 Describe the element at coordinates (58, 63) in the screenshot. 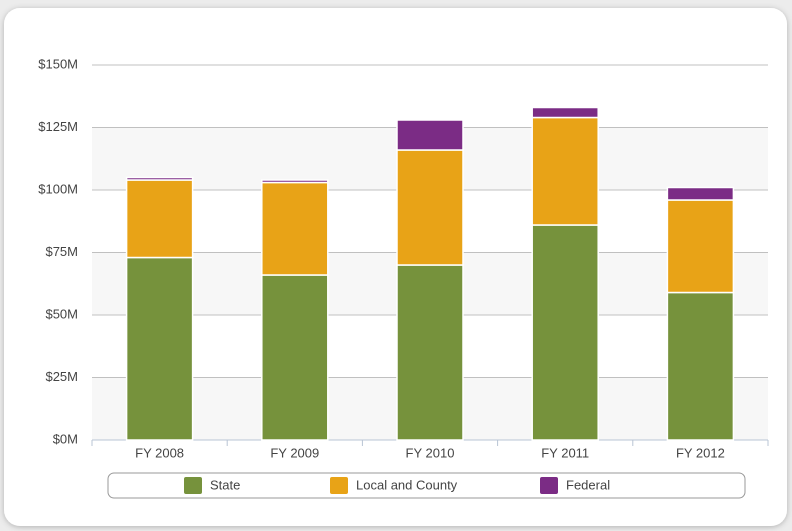

I see `y-tick-label: $150M` at that location.